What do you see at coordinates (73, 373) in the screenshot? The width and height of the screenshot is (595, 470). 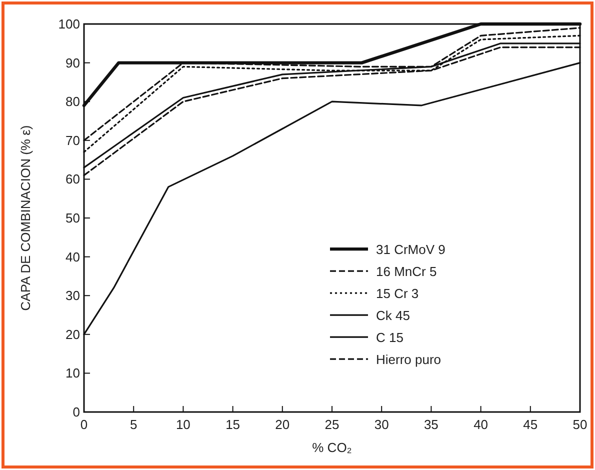 I see `y-tick-label: 10` at bounding box center [73, 373].